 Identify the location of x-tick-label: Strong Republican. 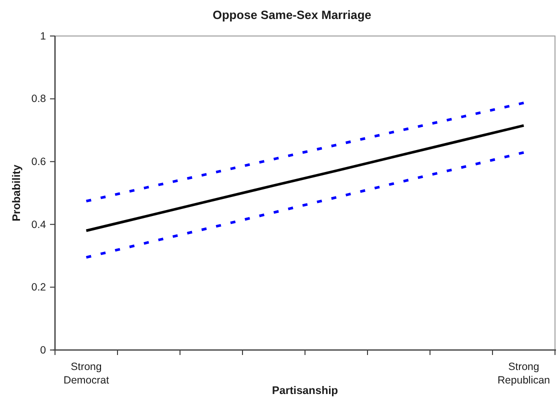
(523, 373).